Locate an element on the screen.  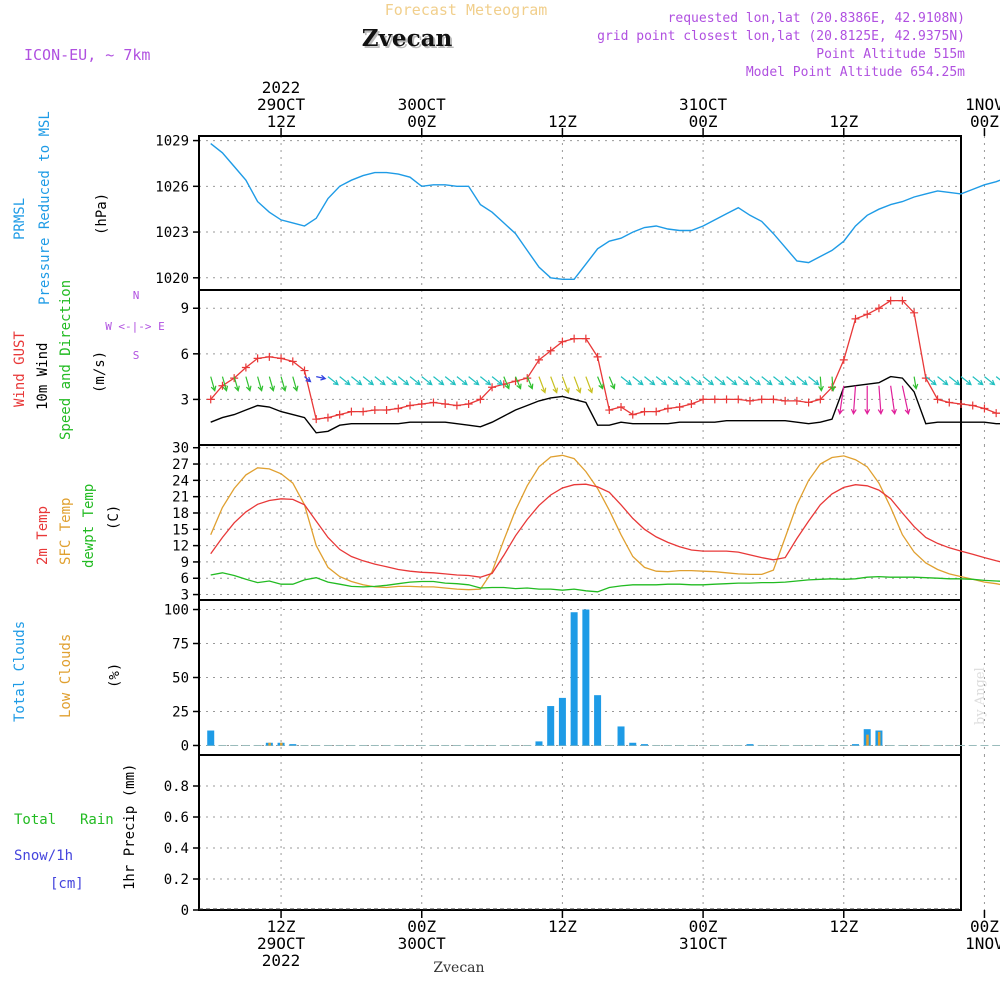
top-time-label: 30OCT is located at coordinates (422, 104).